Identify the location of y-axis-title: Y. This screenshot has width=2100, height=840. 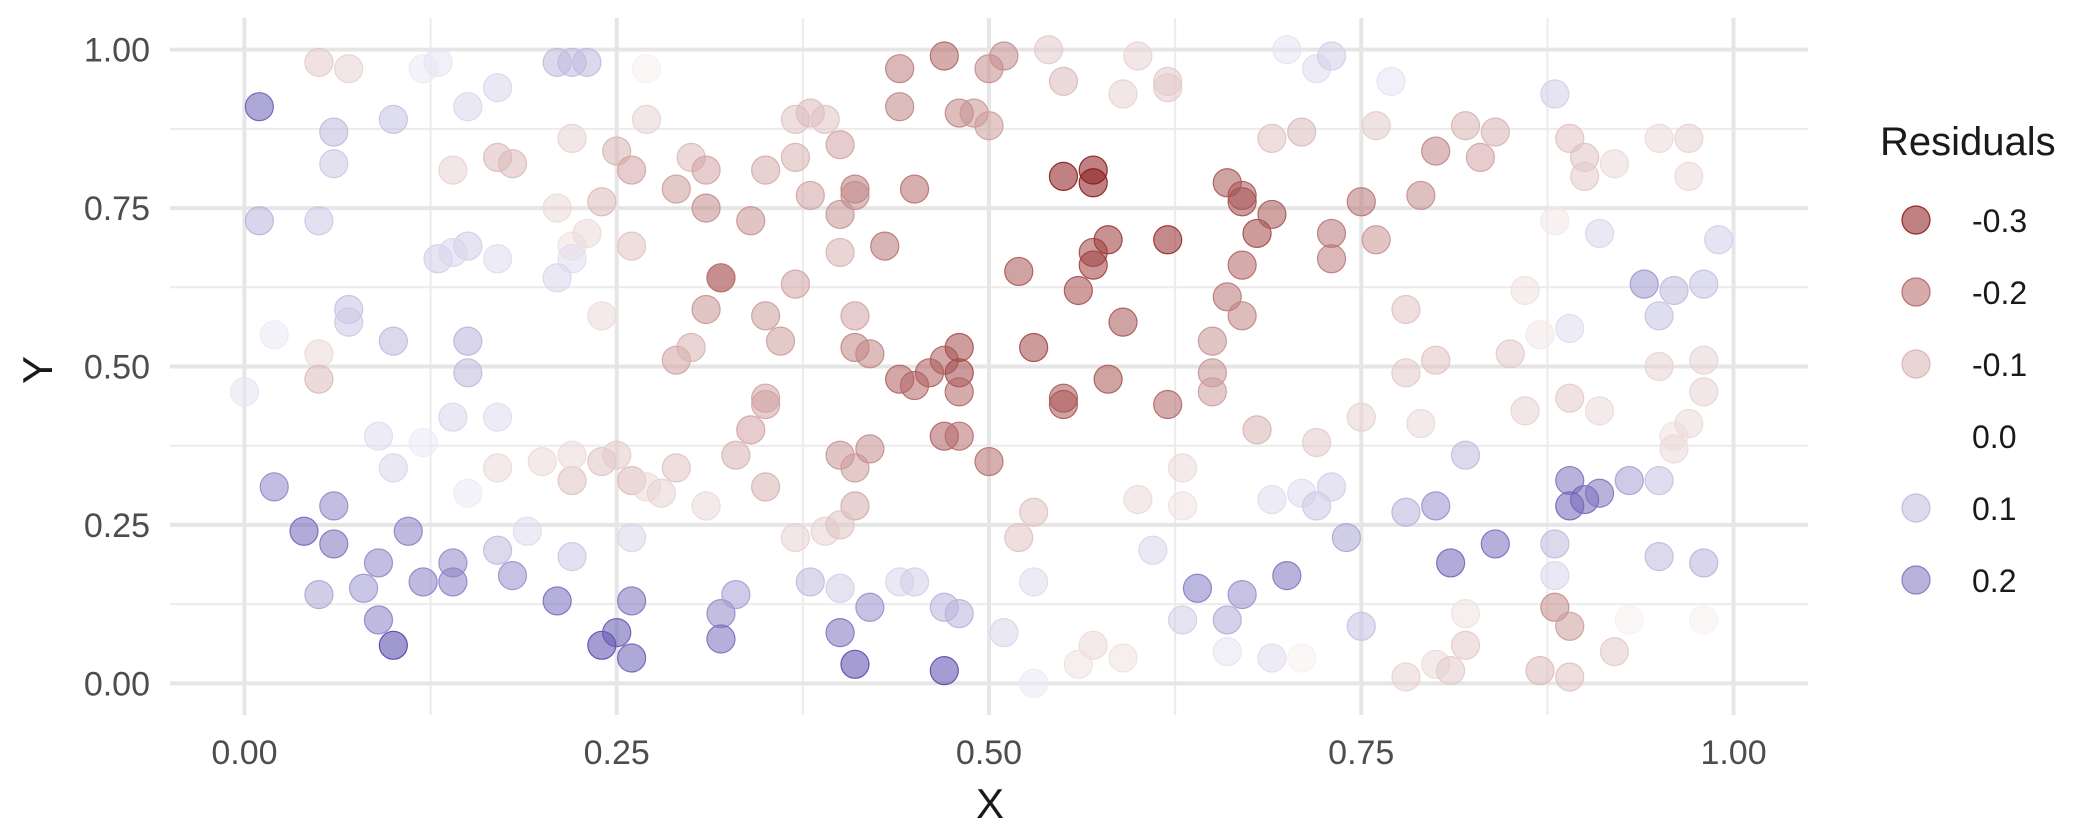
(37, 370).